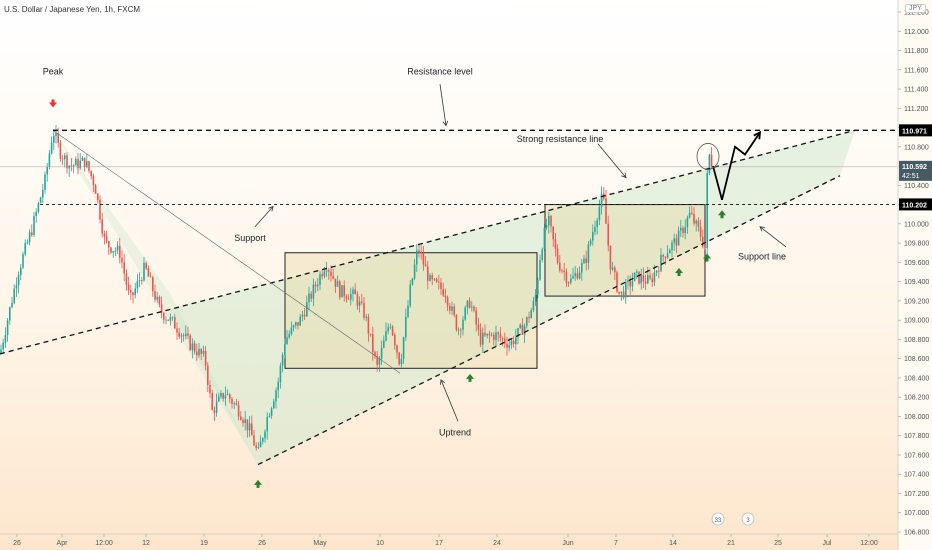 Image resolution: width=932 pixels, height=550 pixels. I want to click on annotation-uptrend: Uptrend, so click(455, 433).